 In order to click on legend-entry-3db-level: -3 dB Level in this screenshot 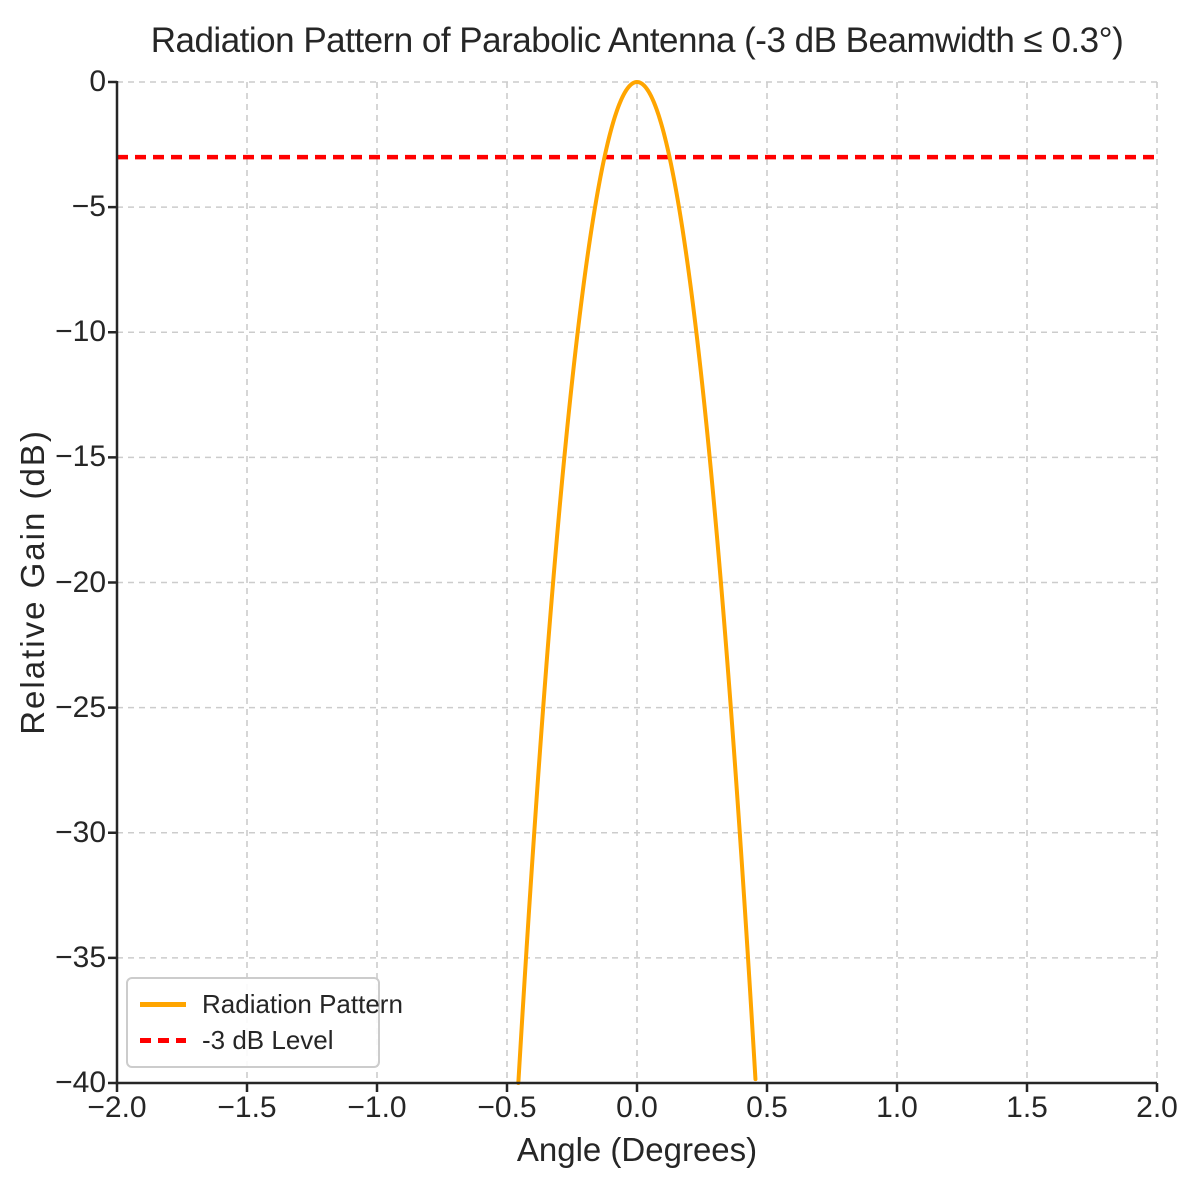, I will do `click(253, 1040)`.